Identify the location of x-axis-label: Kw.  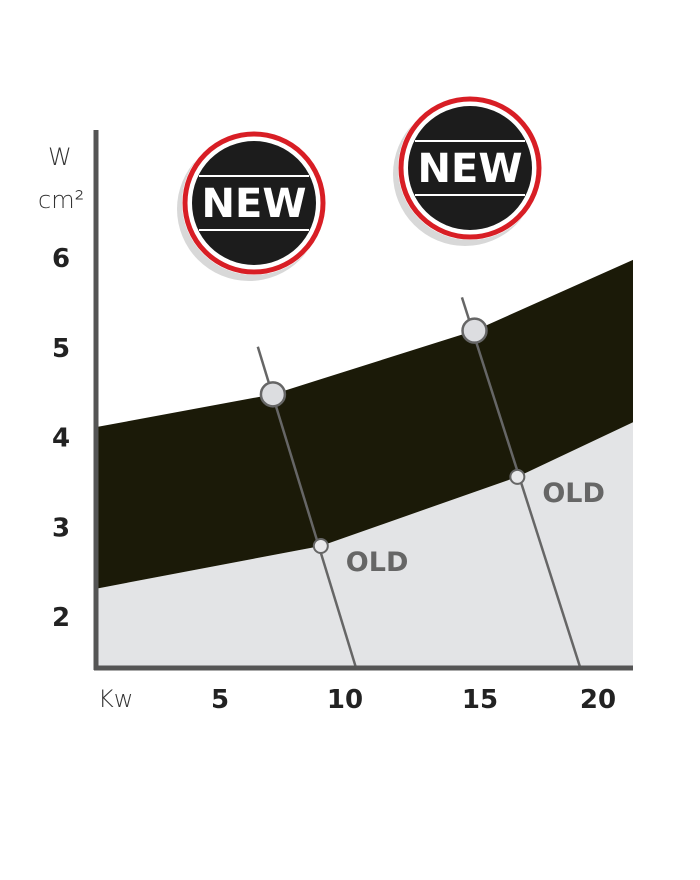
(115, 699).